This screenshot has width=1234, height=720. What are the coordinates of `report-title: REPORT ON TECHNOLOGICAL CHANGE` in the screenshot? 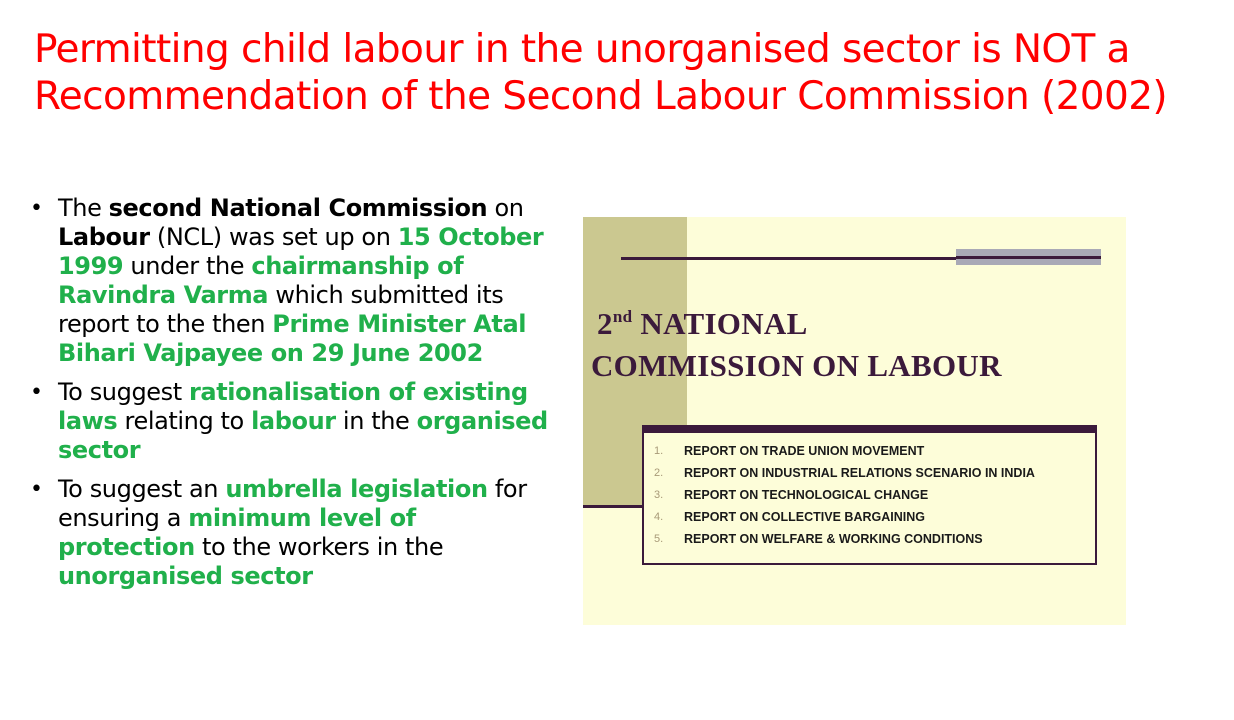 It's located at (806, 495).